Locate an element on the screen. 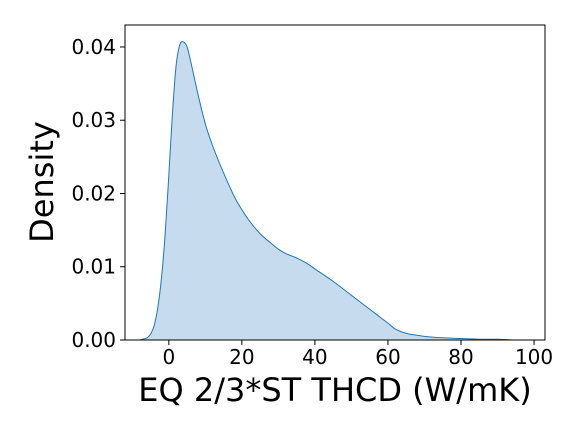 The height and width of the screenshot is (432, 576). x-tick-label: 60 is located at coordinates (387, 357).